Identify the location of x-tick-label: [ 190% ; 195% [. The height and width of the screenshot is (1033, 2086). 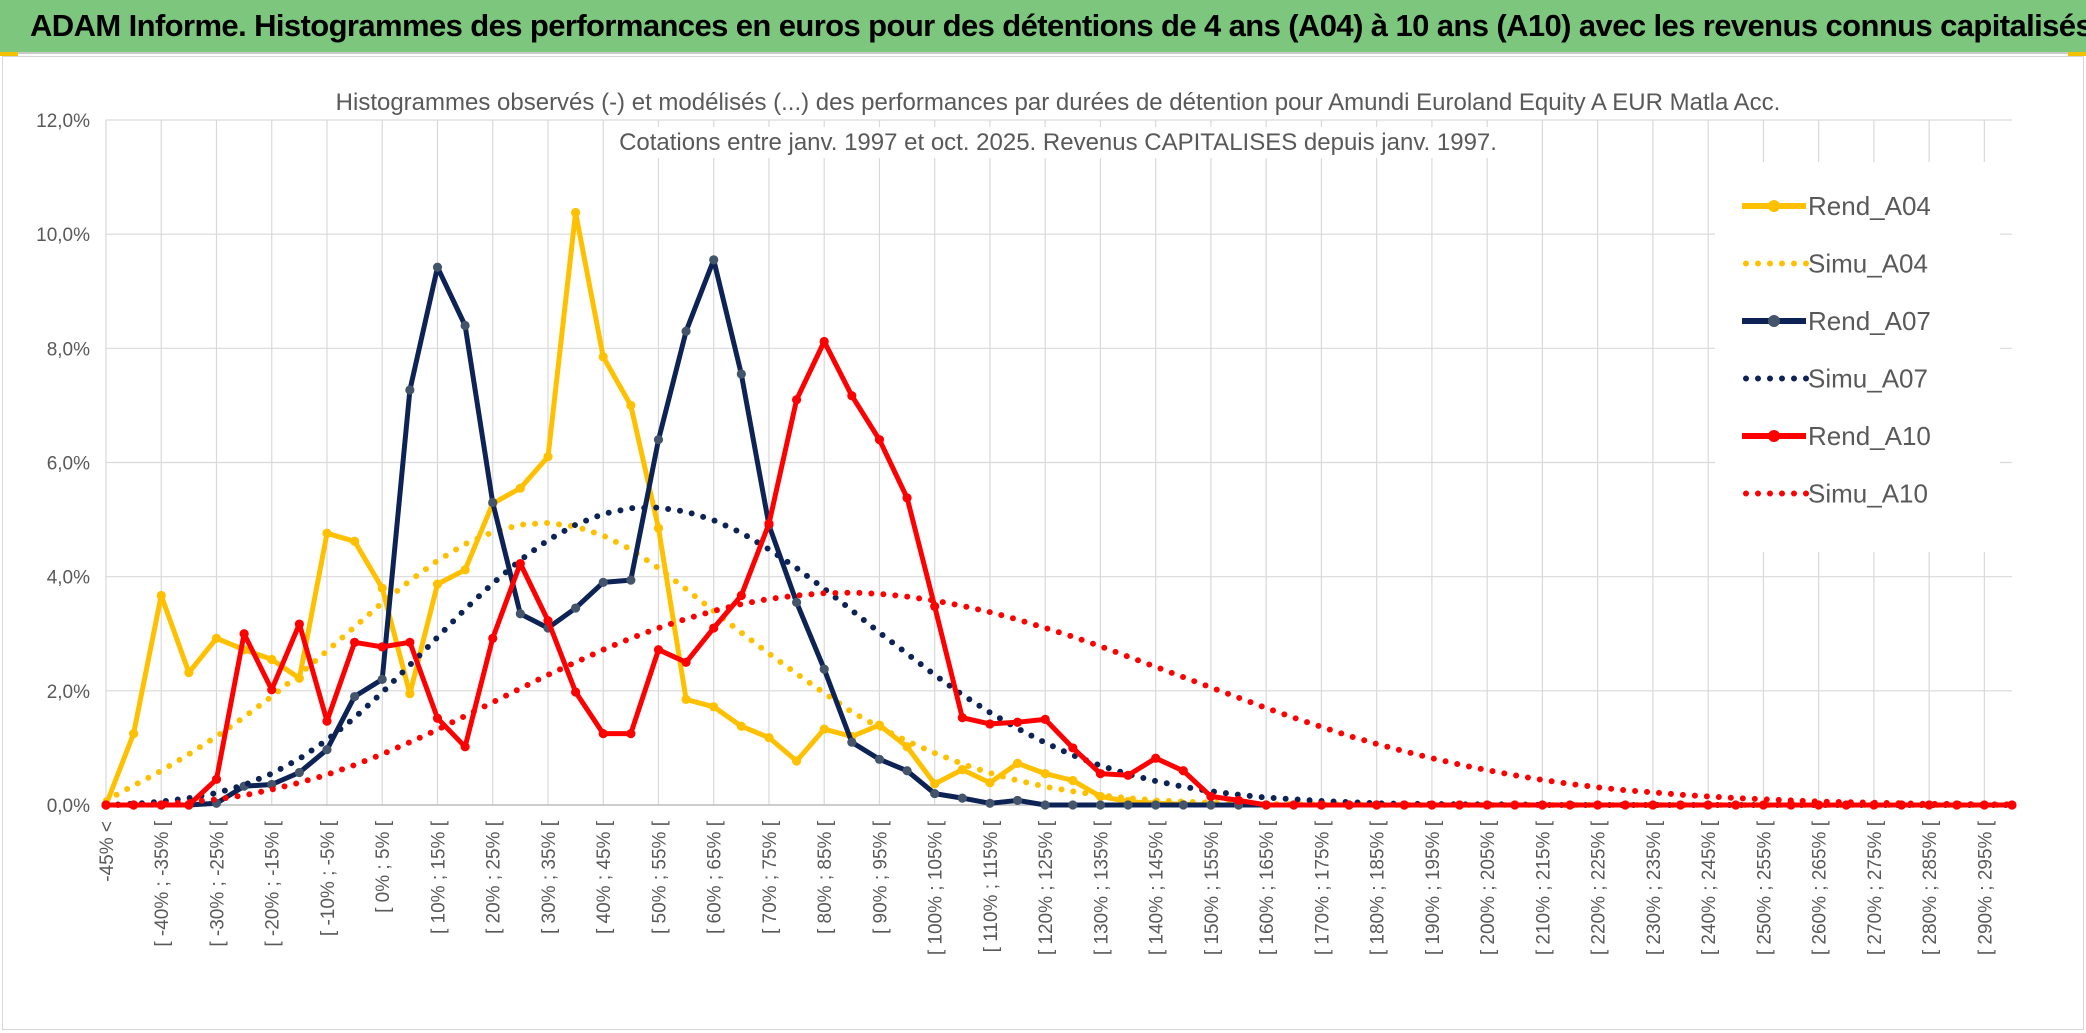
(1433, 887).